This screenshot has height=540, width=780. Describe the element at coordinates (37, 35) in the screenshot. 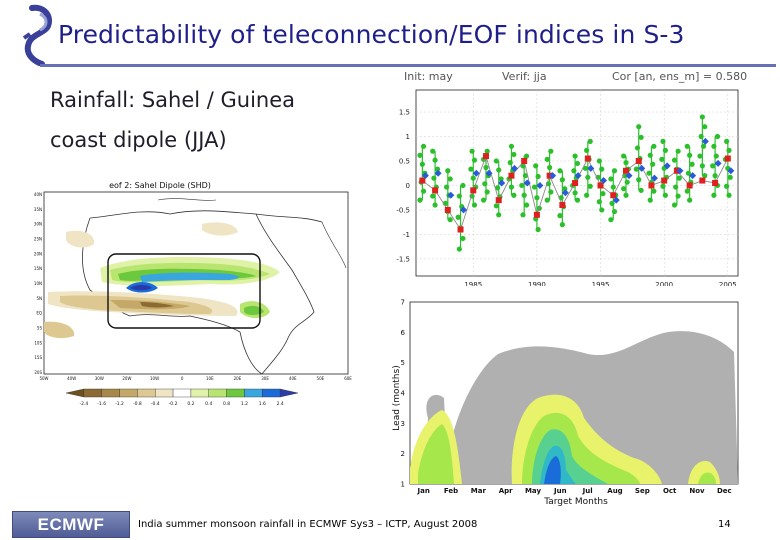

I see `ecmwf-swirl-logo` at that location.